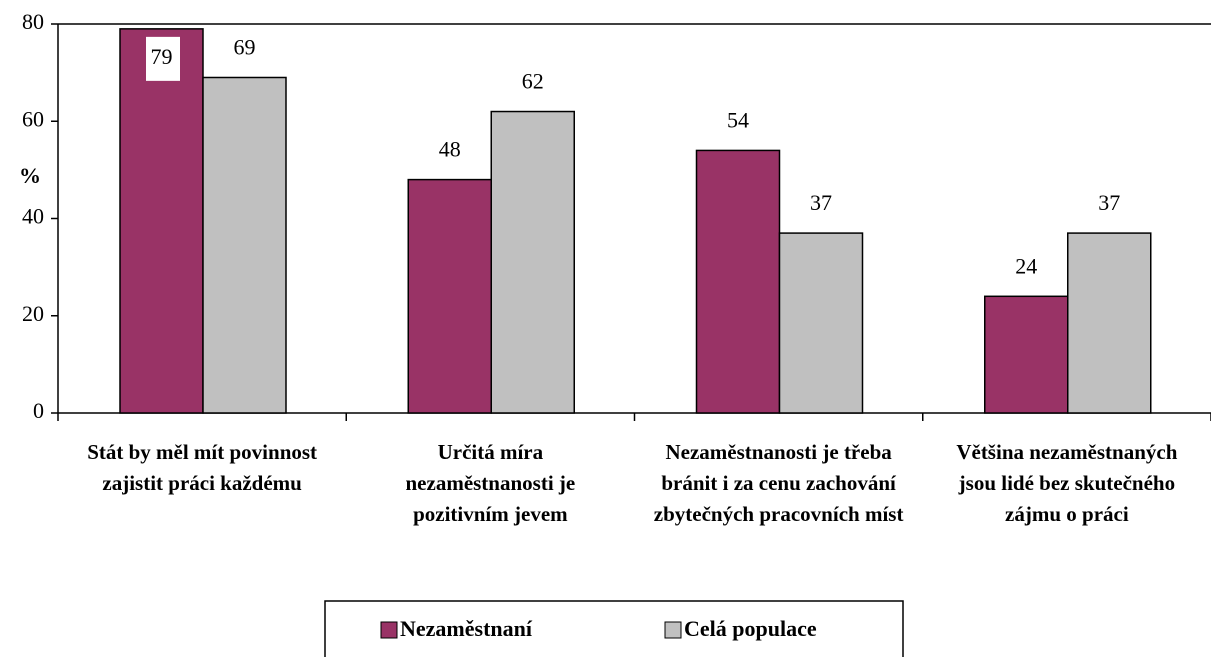 This screenshot has width=1211, height=657. What do you see at coordinates (33, 118) in the screenshot?
I see `y-tick-label: 60` at bounding box center [33, 118].